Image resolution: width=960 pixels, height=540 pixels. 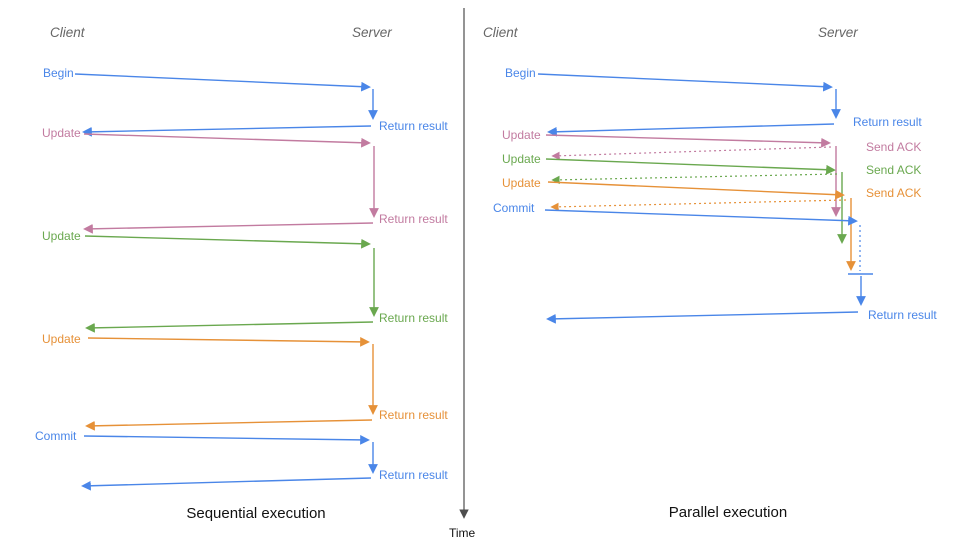 What do you see at coordinates (413, 475) in the screenshot?
I see `seq-commit-result-label: Return result` at bounding box center [413, 475].